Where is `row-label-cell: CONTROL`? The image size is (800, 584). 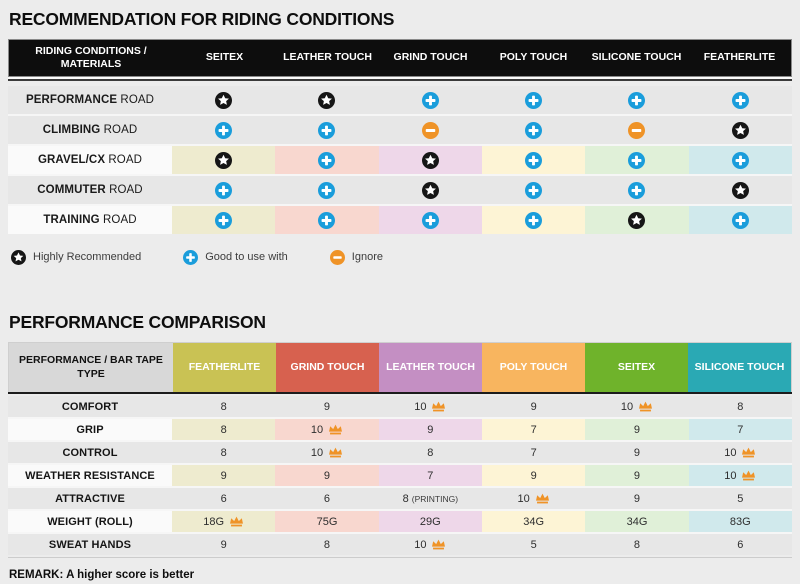 row-label-cell: CONTROL is located at coordinates (90, 452).